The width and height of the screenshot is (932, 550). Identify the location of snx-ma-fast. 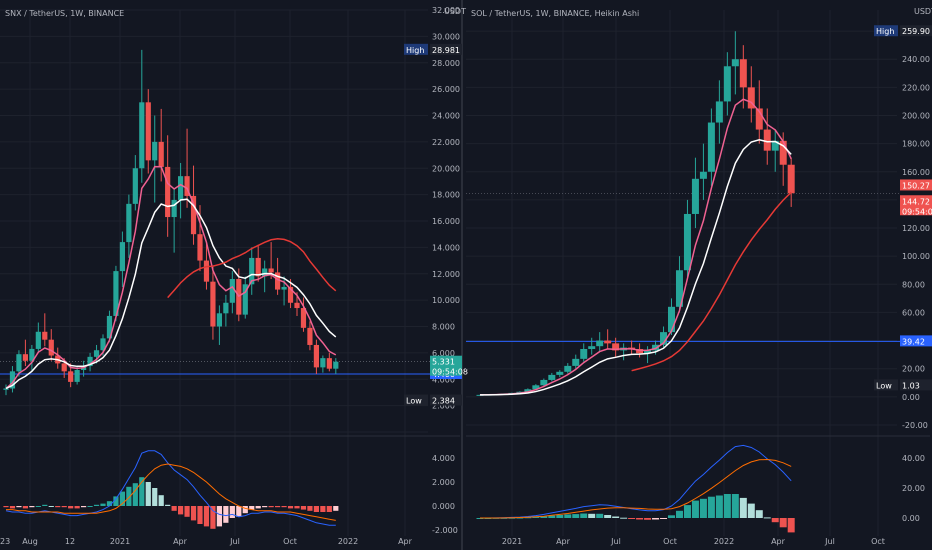
(171, 277).